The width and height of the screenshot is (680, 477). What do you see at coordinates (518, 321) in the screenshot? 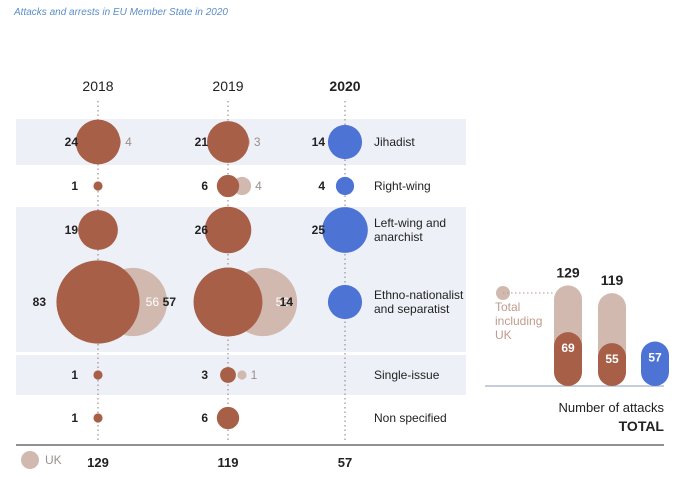
I see `side-chart-note: Total including UK` at bounding box center [518, 321].